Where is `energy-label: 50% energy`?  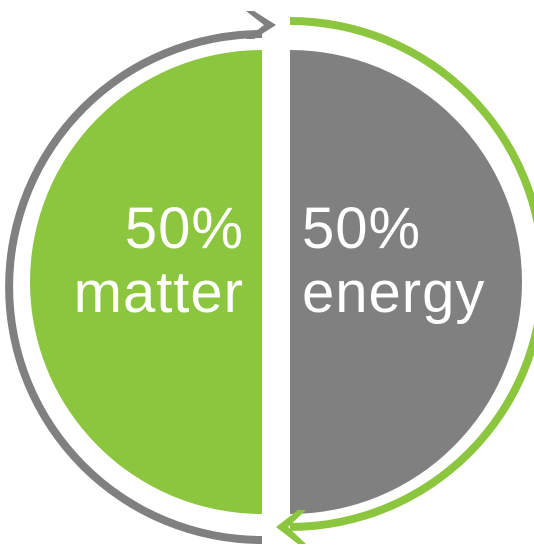 energy-label: 50% energy is located at coordinates (393, 261).